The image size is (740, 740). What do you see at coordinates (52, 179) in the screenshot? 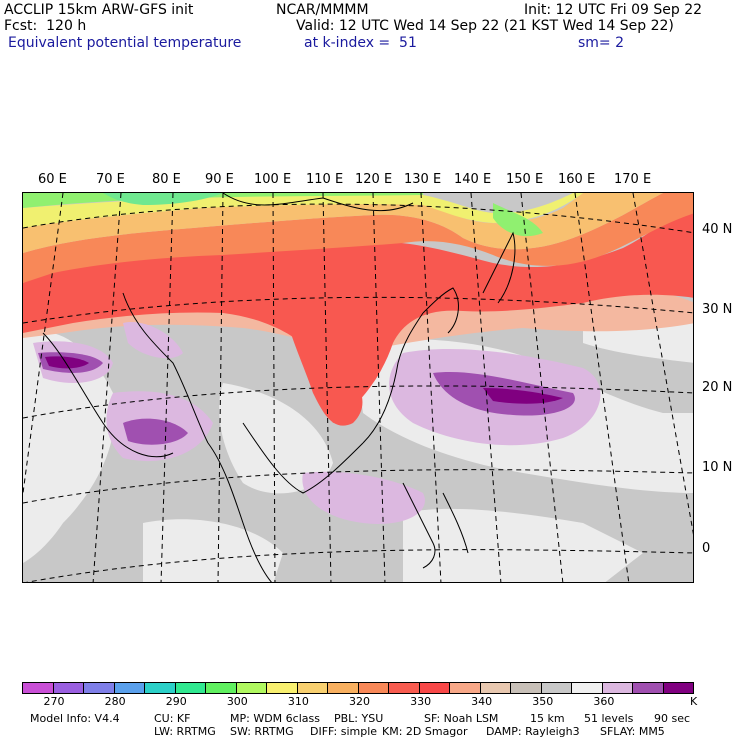
I see `lon-label: 60 E` at bounding box center [52, 179].